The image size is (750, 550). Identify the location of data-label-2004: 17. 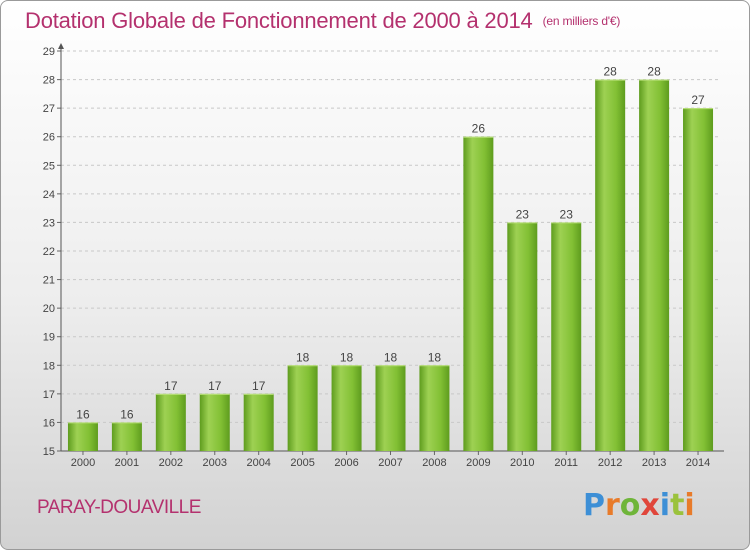
(259, 386).